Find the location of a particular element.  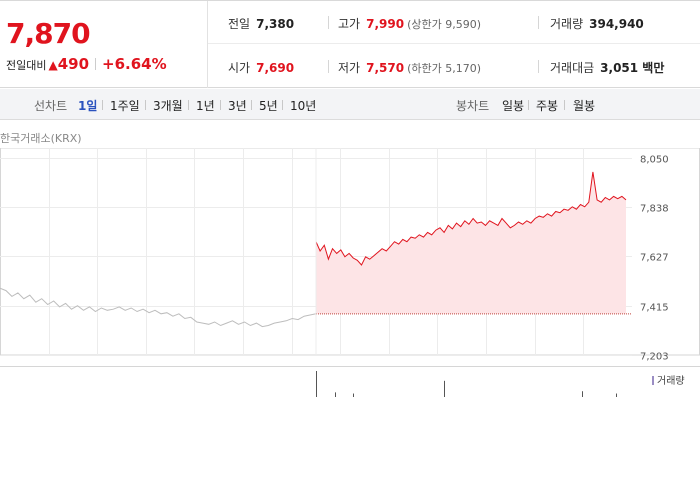

tab-3m: 3개월 is located at coordinates (168, 106).